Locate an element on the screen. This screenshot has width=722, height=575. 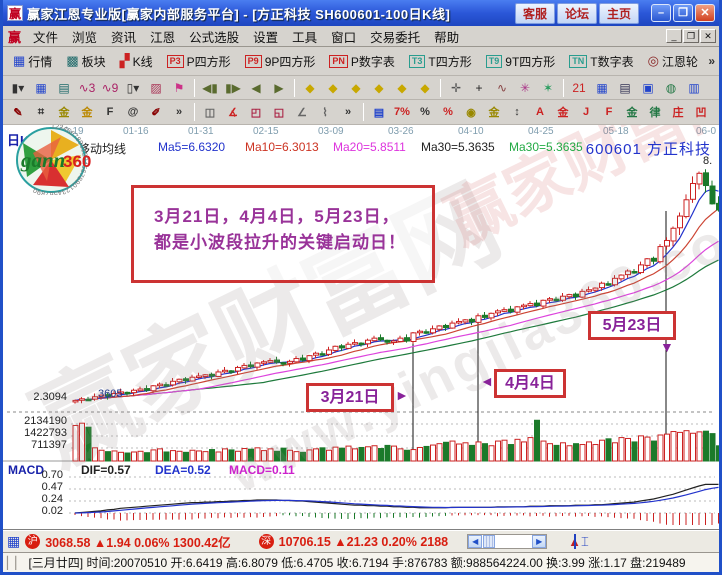
menu-帮助: 帮助 is located at coordinates (447, 37).